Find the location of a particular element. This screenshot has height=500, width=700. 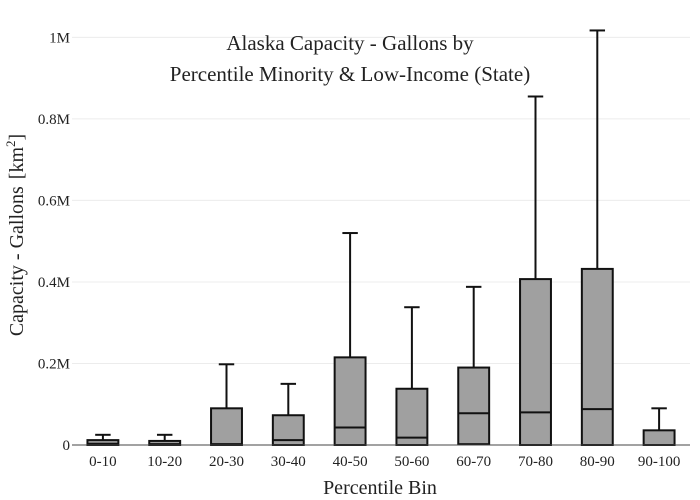

y-axis-title: Capacity - Gallons [km2] is located at coordinates (15, 235).